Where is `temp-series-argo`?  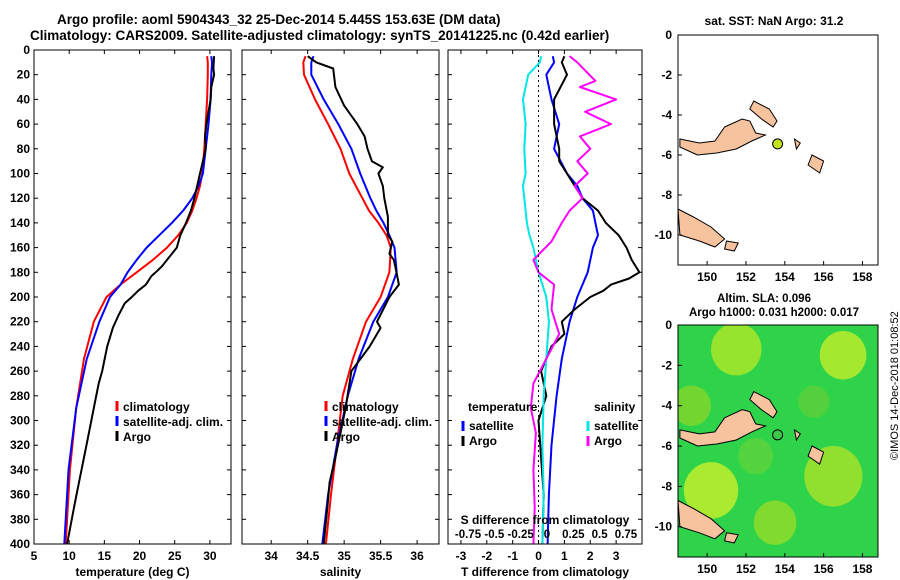 temp-series-argo is located at coordinates (141, 300).